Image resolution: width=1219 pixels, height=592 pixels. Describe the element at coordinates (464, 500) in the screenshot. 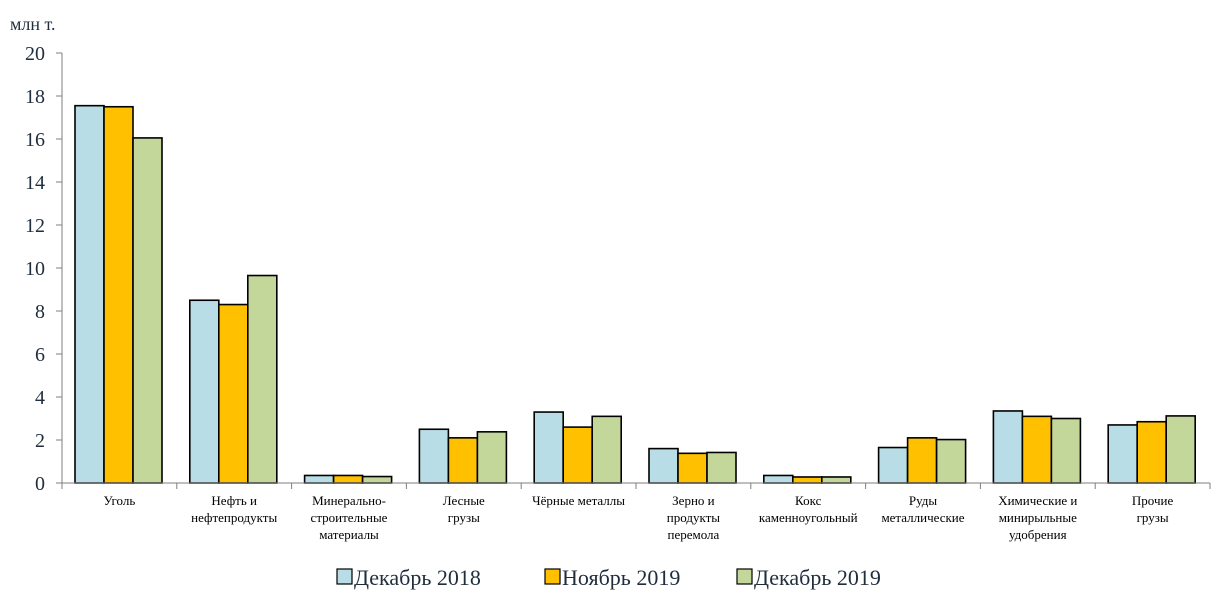

I see `x-category-label: Лесные` at that location.